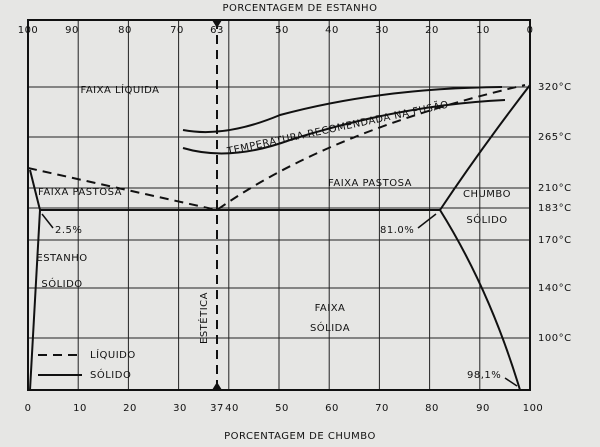 This screenshot has height=447, width=600. Describe the element at coordinates (382, 408) in the screenshot. I see `bottom-tick-label: 70` at that location.